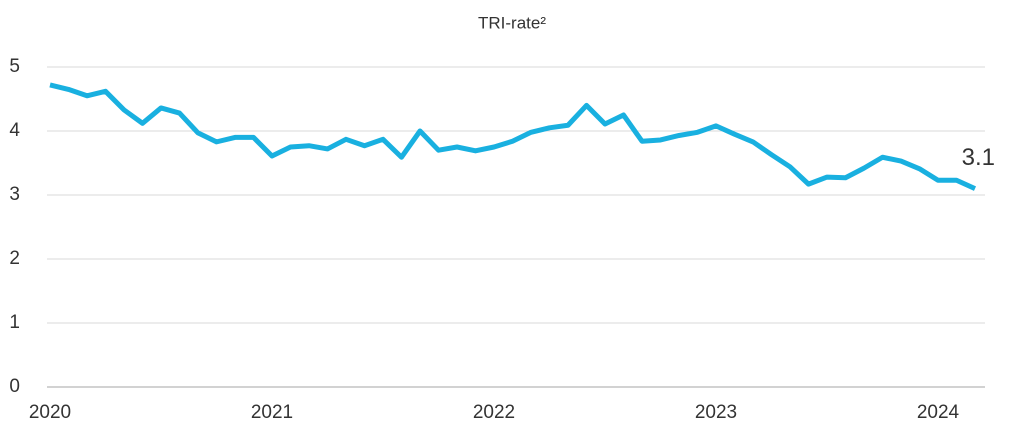 This screenshot has height=433, width=1010. Describe the element at coordinates (494, 412) in the screenshot. I see `x-tick-label: 2022` at that location.